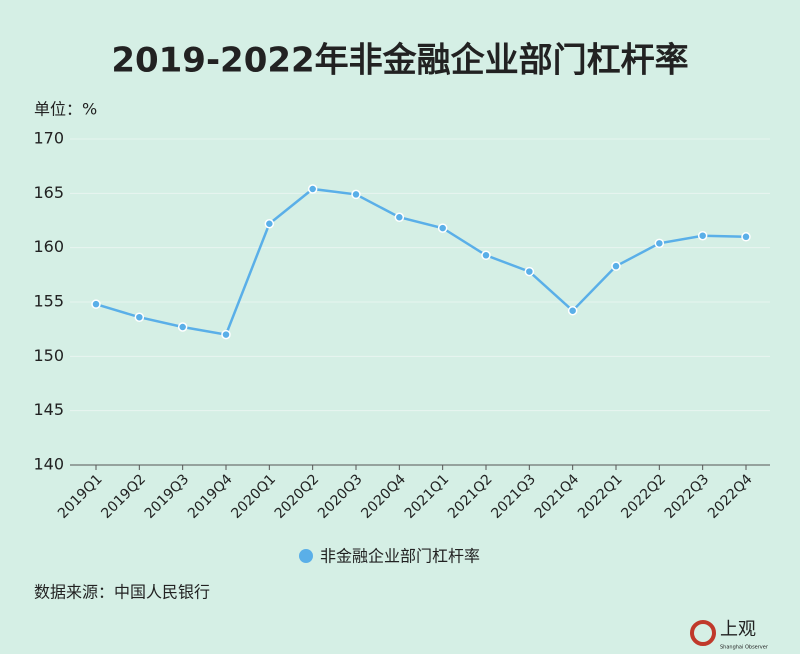 The height and width of the screenshot is (654, 800). Describe the element at coordinates (687, 496) in the screenshot. I see `x-tick-label: 2022Q3` at that location.